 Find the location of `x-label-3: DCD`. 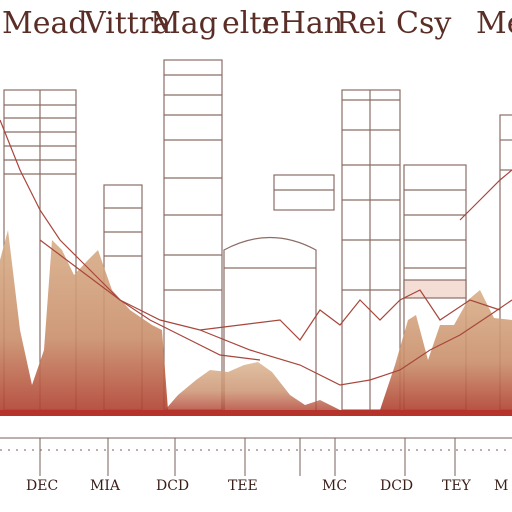

x-label-3: DCD is located at coordinates (173, 486).